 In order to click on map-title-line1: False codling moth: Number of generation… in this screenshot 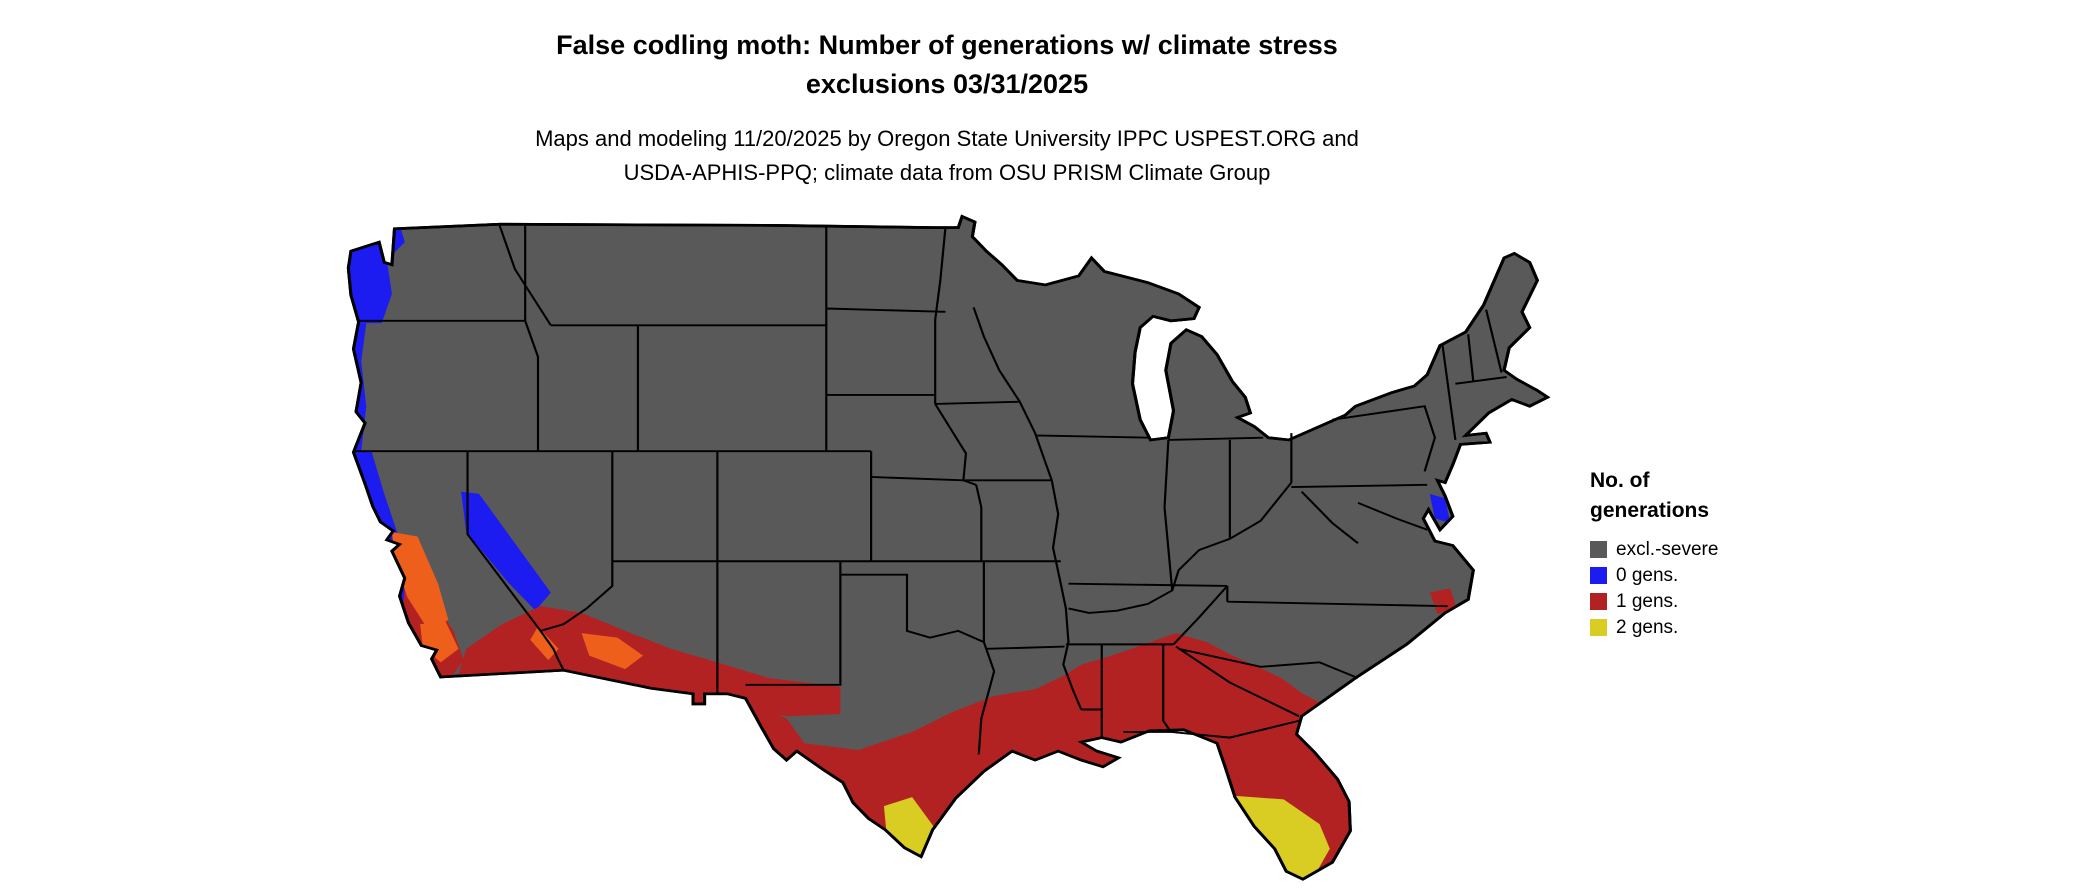, I will do `click(947, 45)`.